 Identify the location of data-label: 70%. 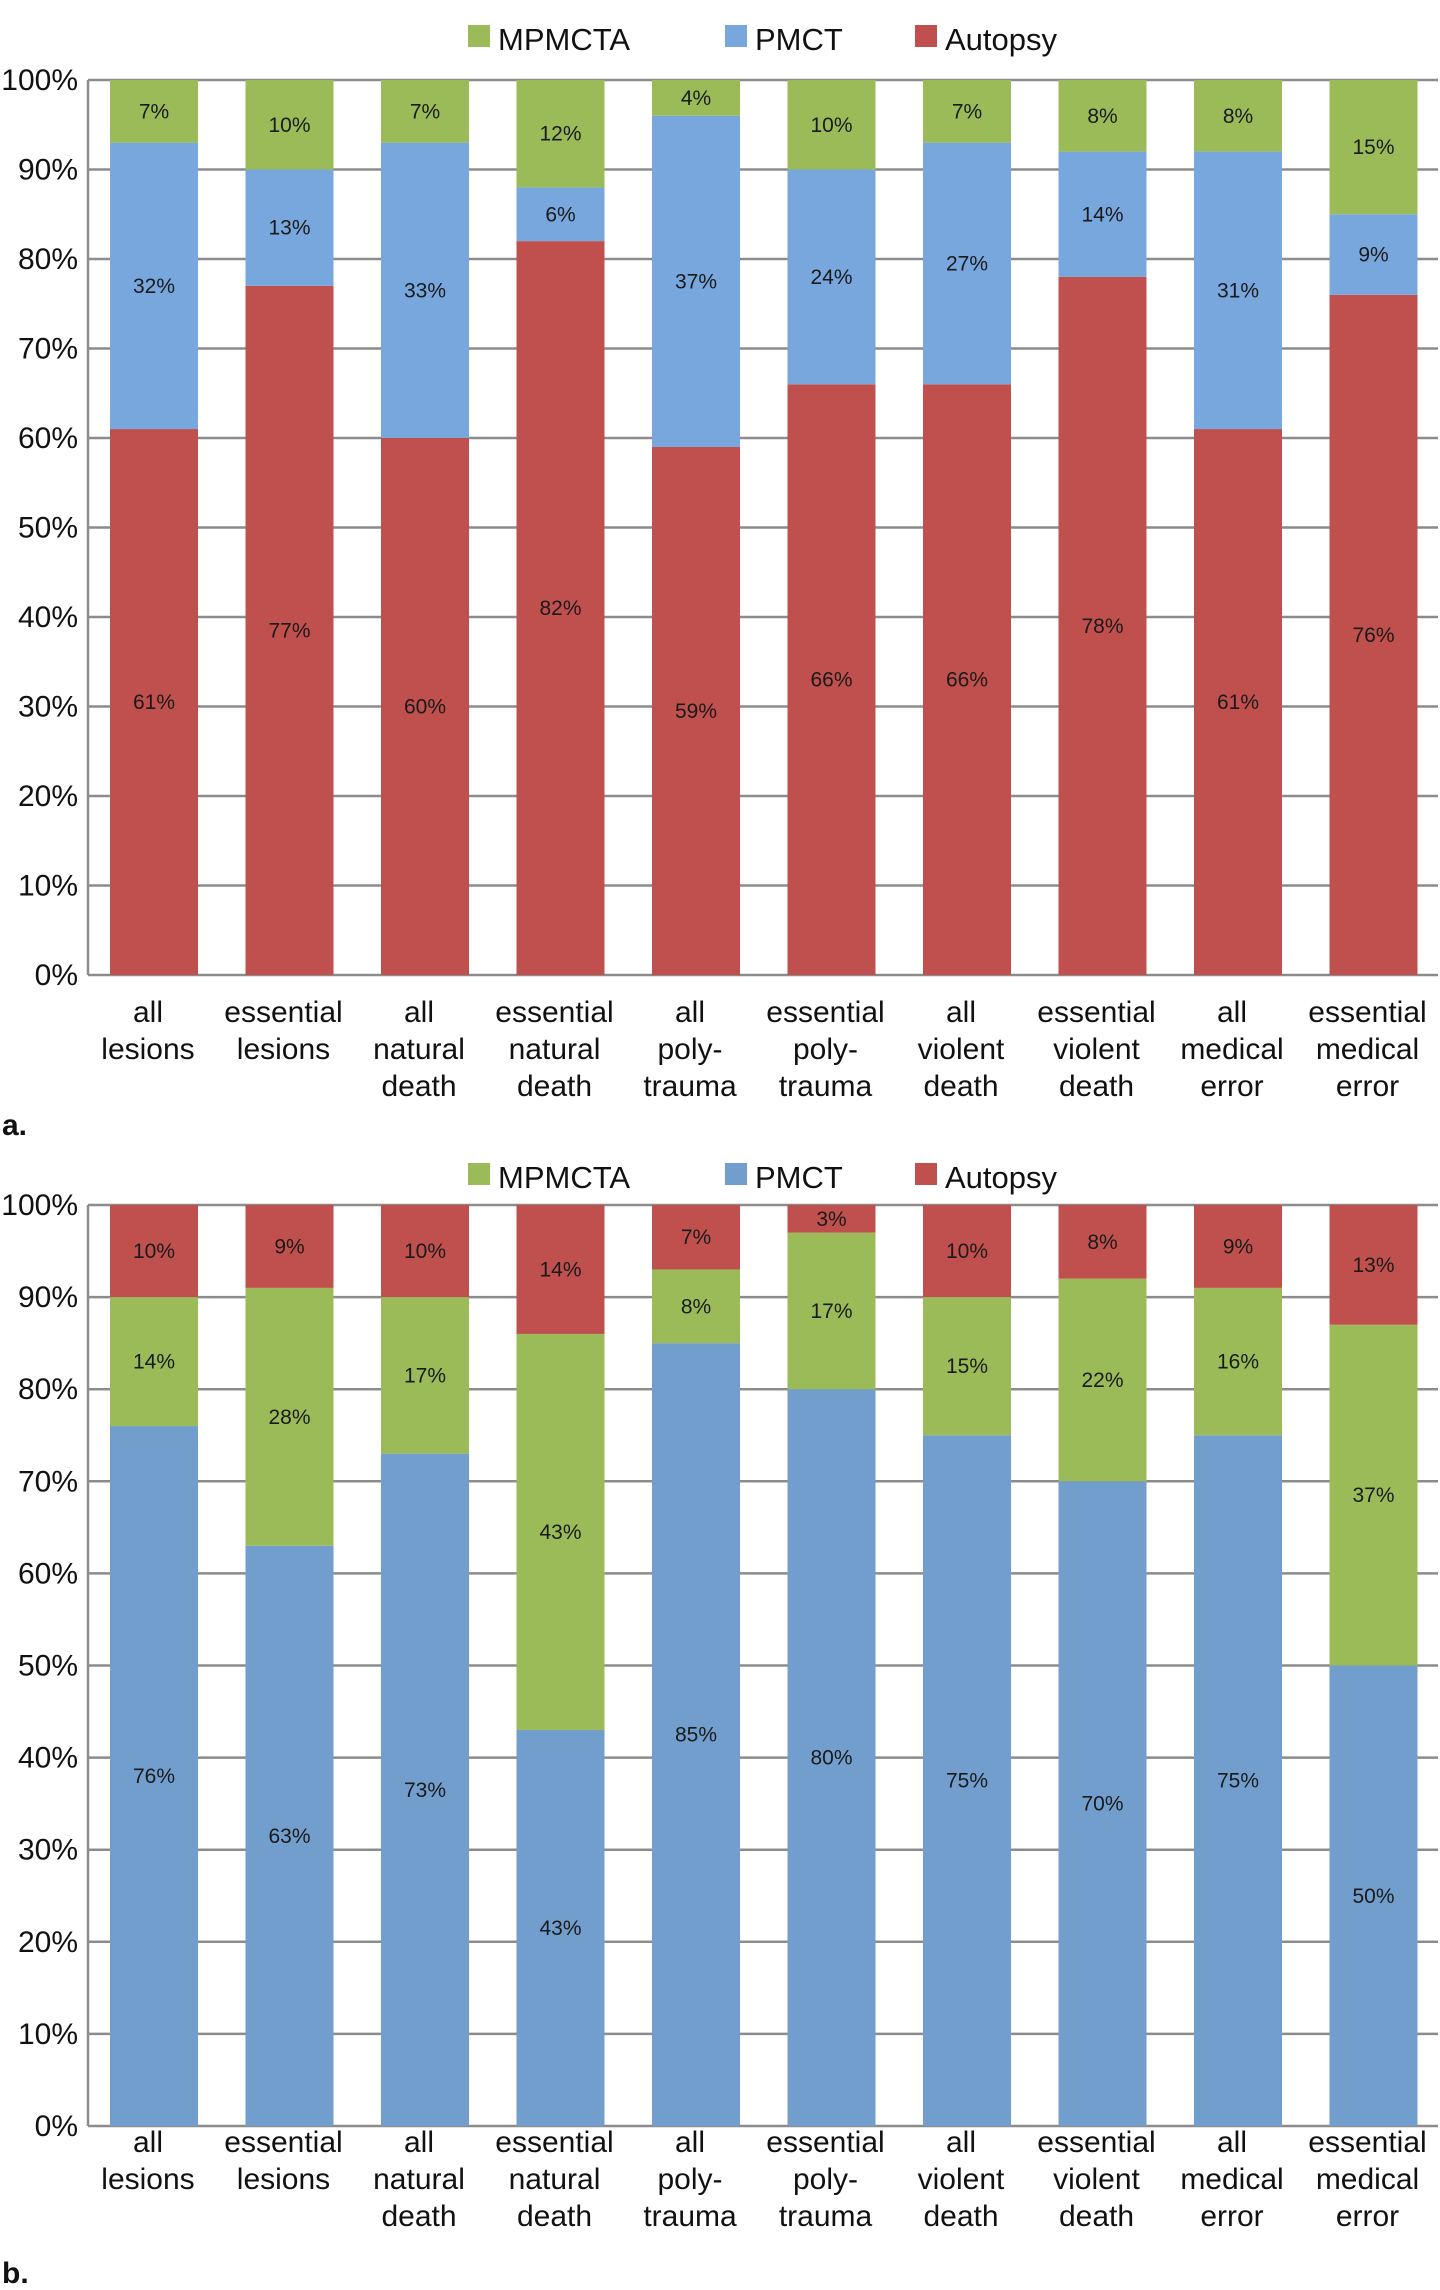
(1102, 1804).